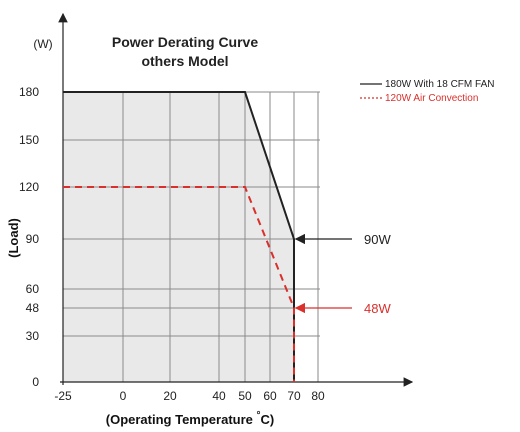 This screenshot has width=520, height=432. Describe the element at coordinates (184, 61) in the screenshot. I see `chart-title: others Model` at that location.